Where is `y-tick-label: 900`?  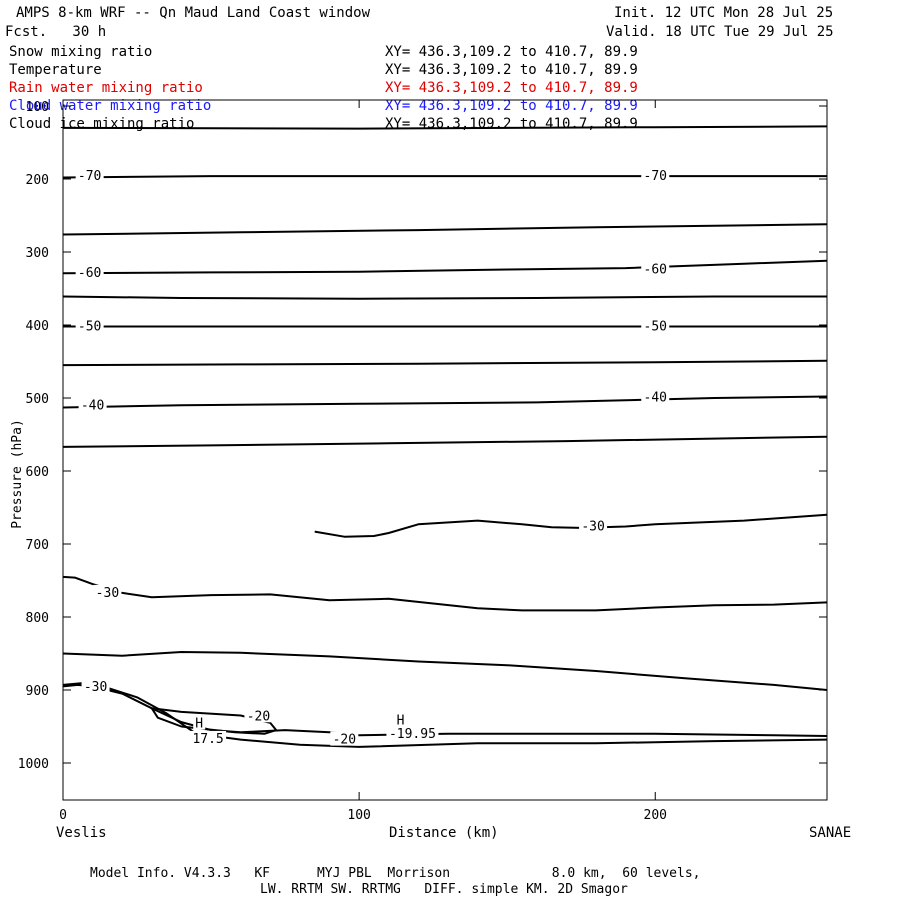 y-tick-label: 900 is located at coordinates (37, 691).